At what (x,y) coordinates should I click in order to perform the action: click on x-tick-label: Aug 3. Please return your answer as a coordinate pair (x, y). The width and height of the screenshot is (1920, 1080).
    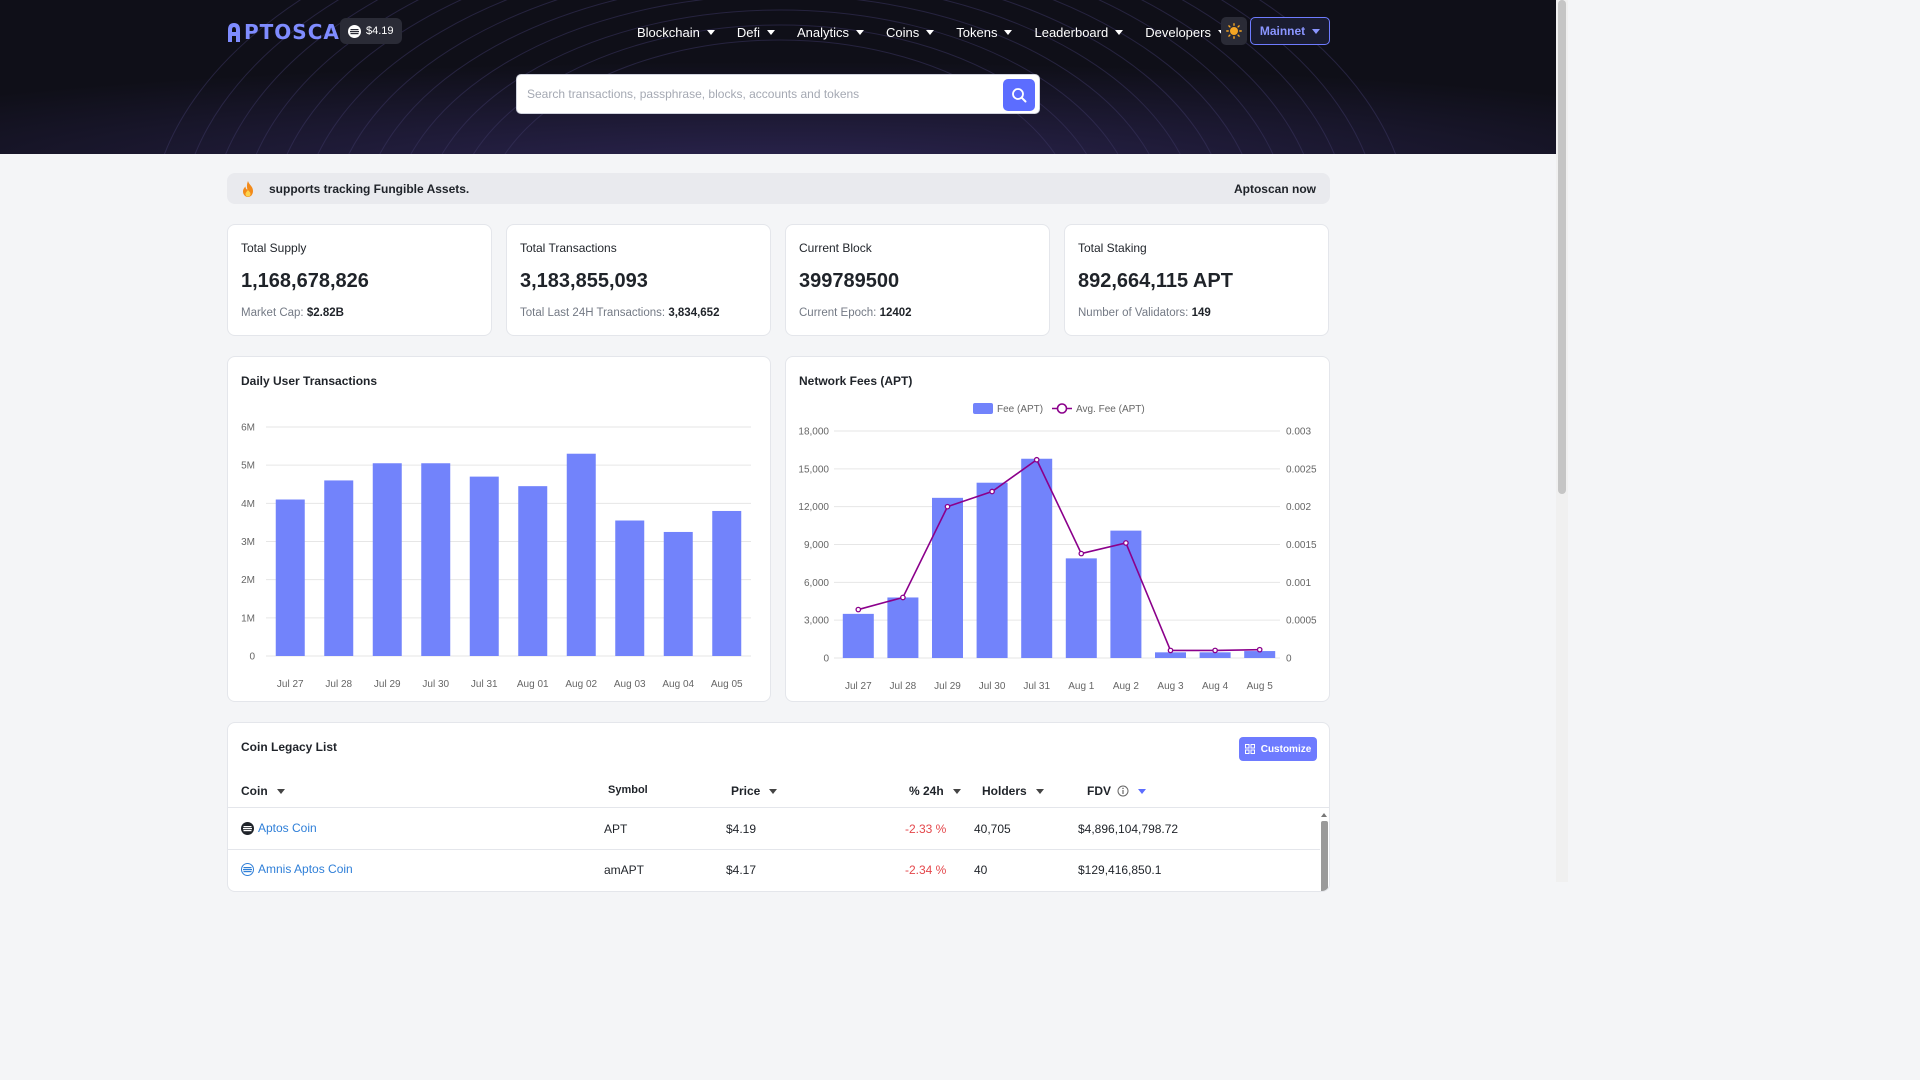
    Looking at the image, I should click on (1170, 686).